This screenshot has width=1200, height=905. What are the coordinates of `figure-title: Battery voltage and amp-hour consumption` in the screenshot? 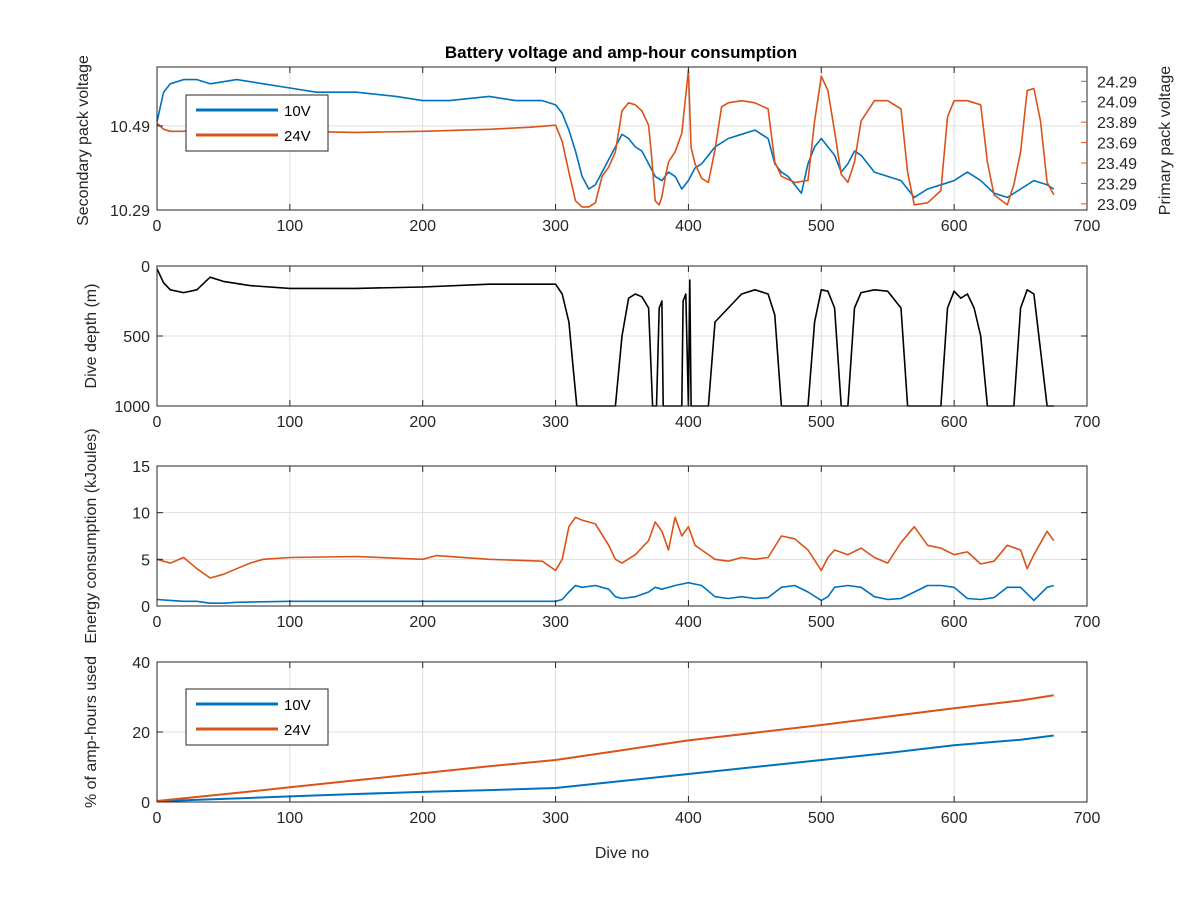 It's located at (621, 52).